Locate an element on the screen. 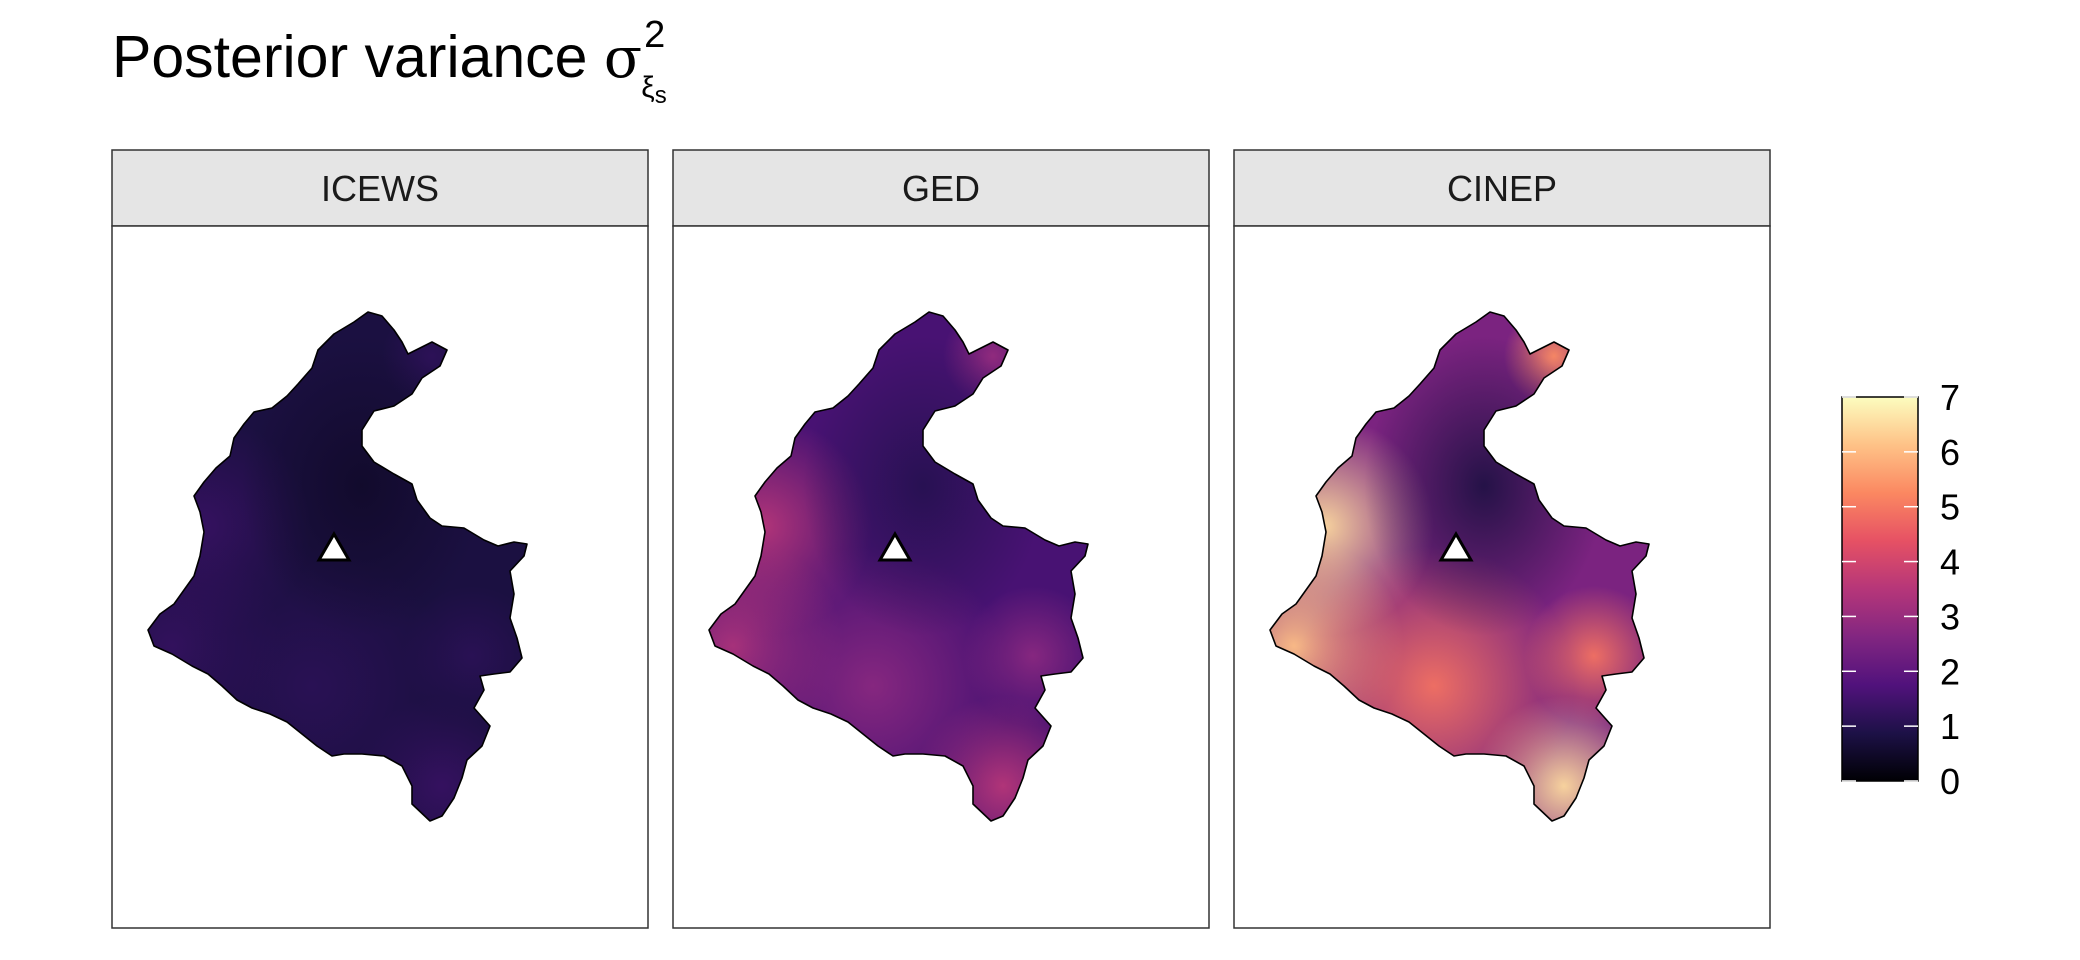 Image resolution: width=2080 pixels, height=960 pixels. colorbar-tick-label: 0 is located at coordinates (1950, 781).